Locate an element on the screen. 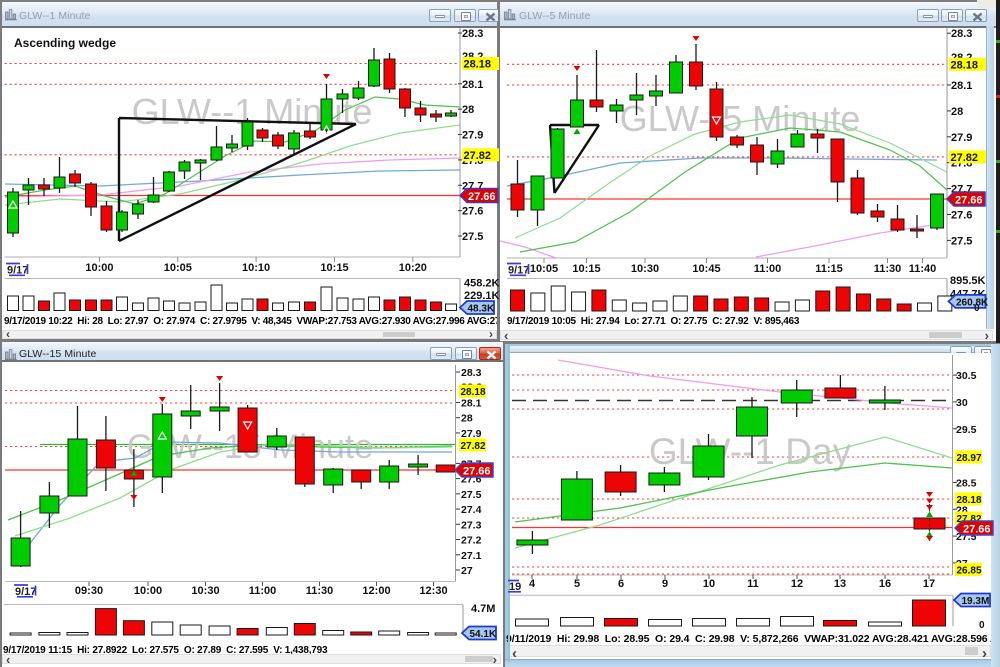 This screenshot has width=1000, height=667. svg-text: 11 is located at coordinates (753, 584).